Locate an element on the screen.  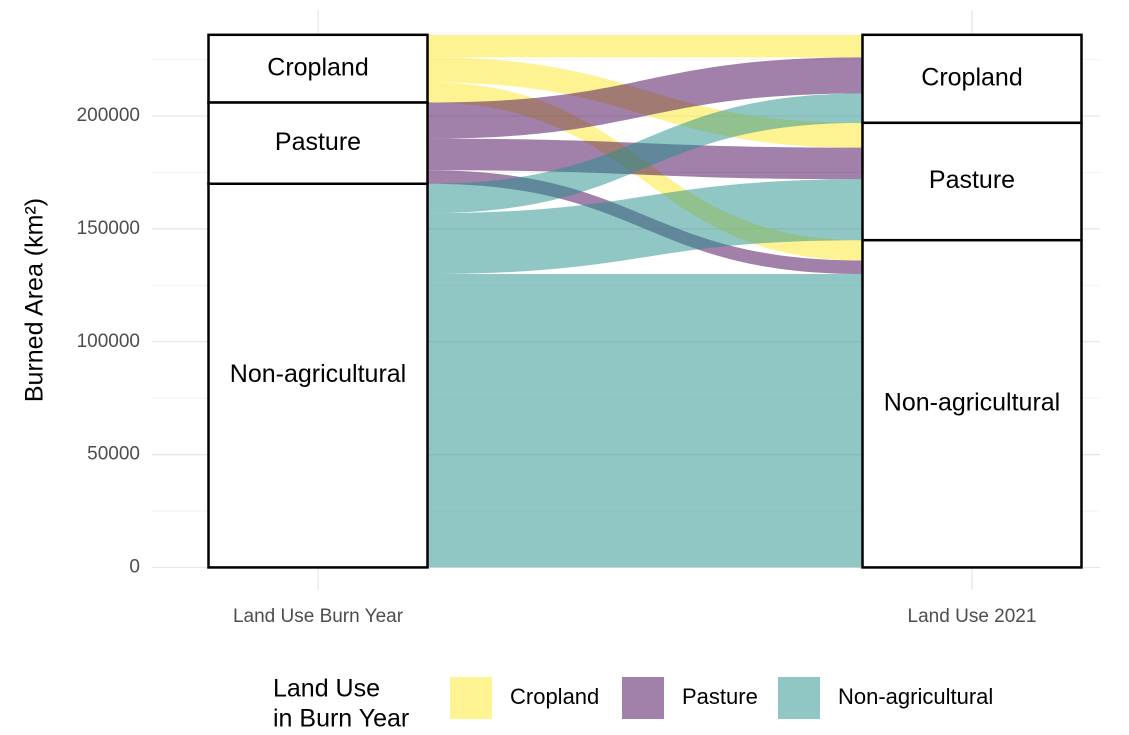
legend-label: Cropland is located at coordinates (554, 696).